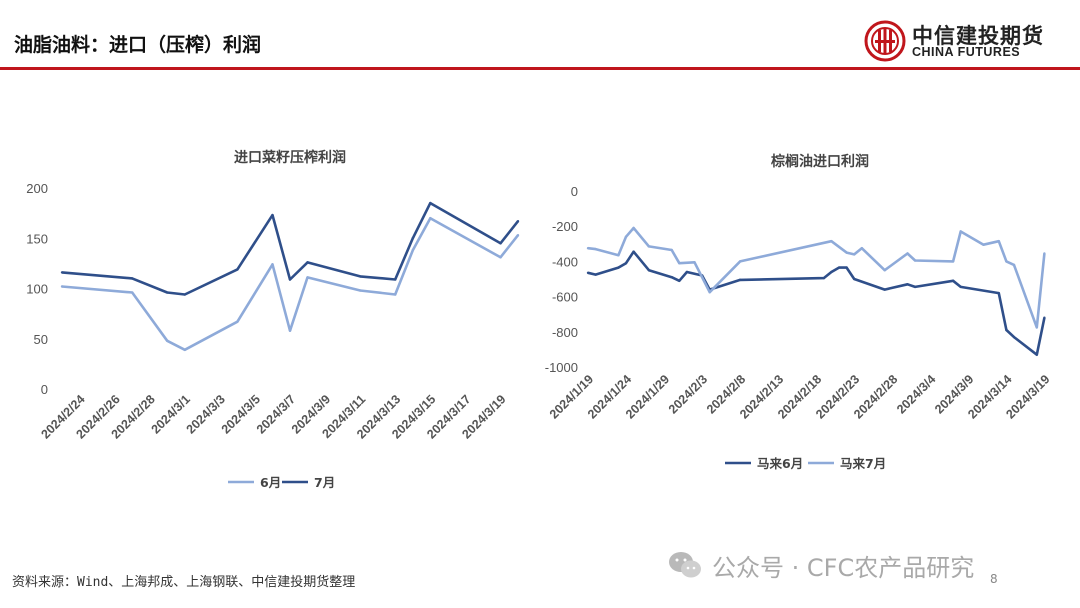  I want to click on x-tick-label: 2024/2/3, so click(688, 394).